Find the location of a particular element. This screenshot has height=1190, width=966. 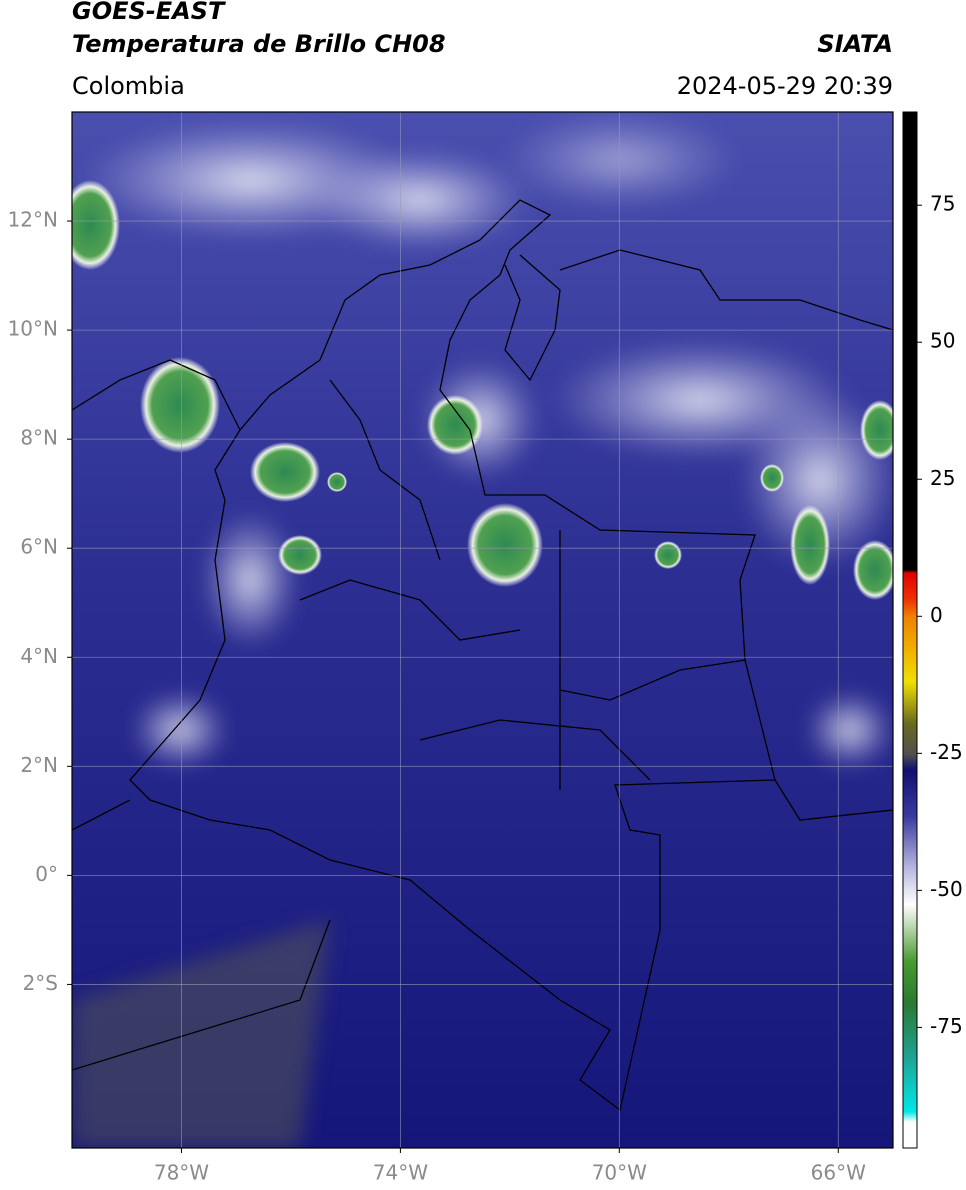

x-tick-label: 74°W is located at coordinates (400, 1173).